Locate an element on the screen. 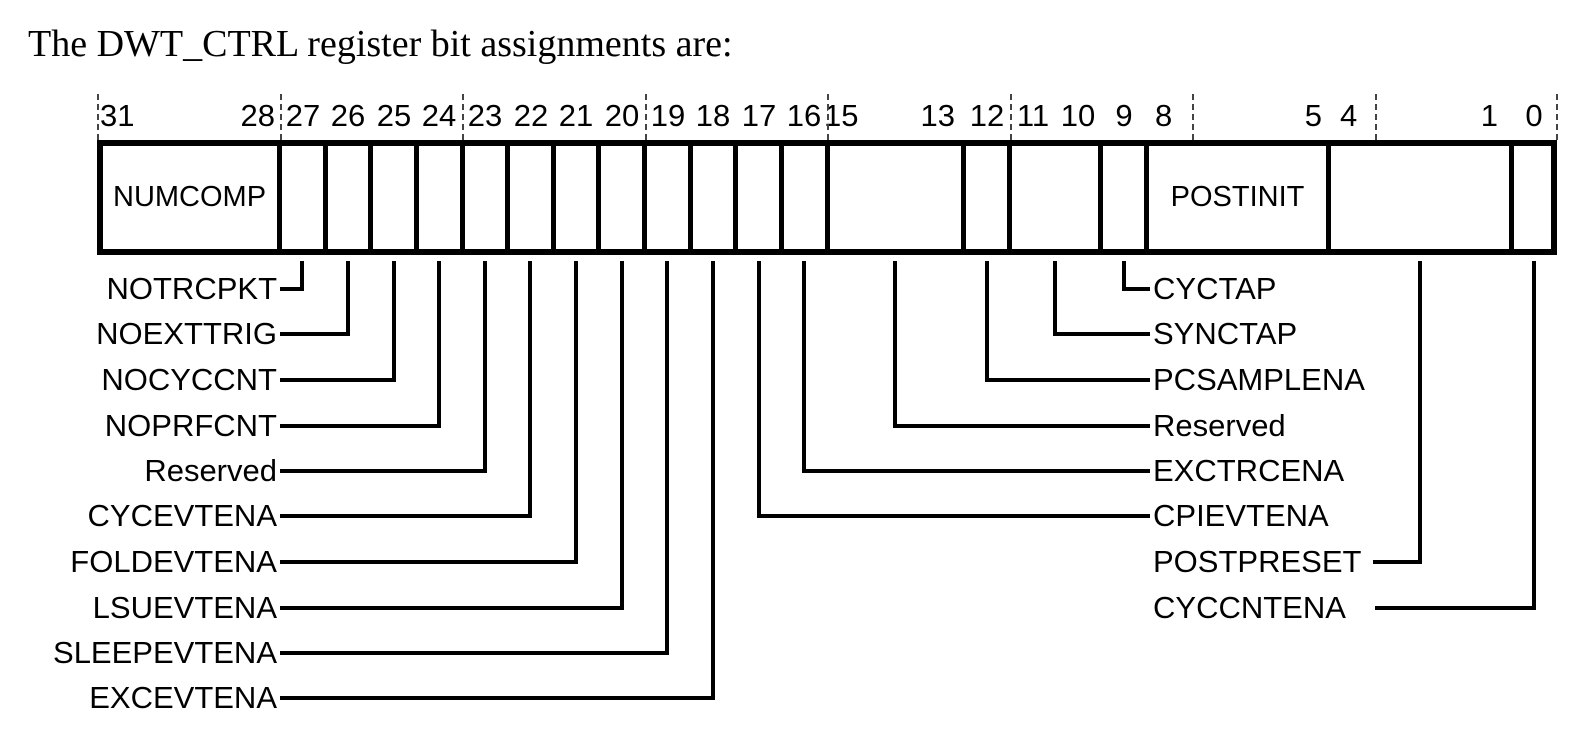  bit-number-12: 12 is located at coordinates (987, 115).